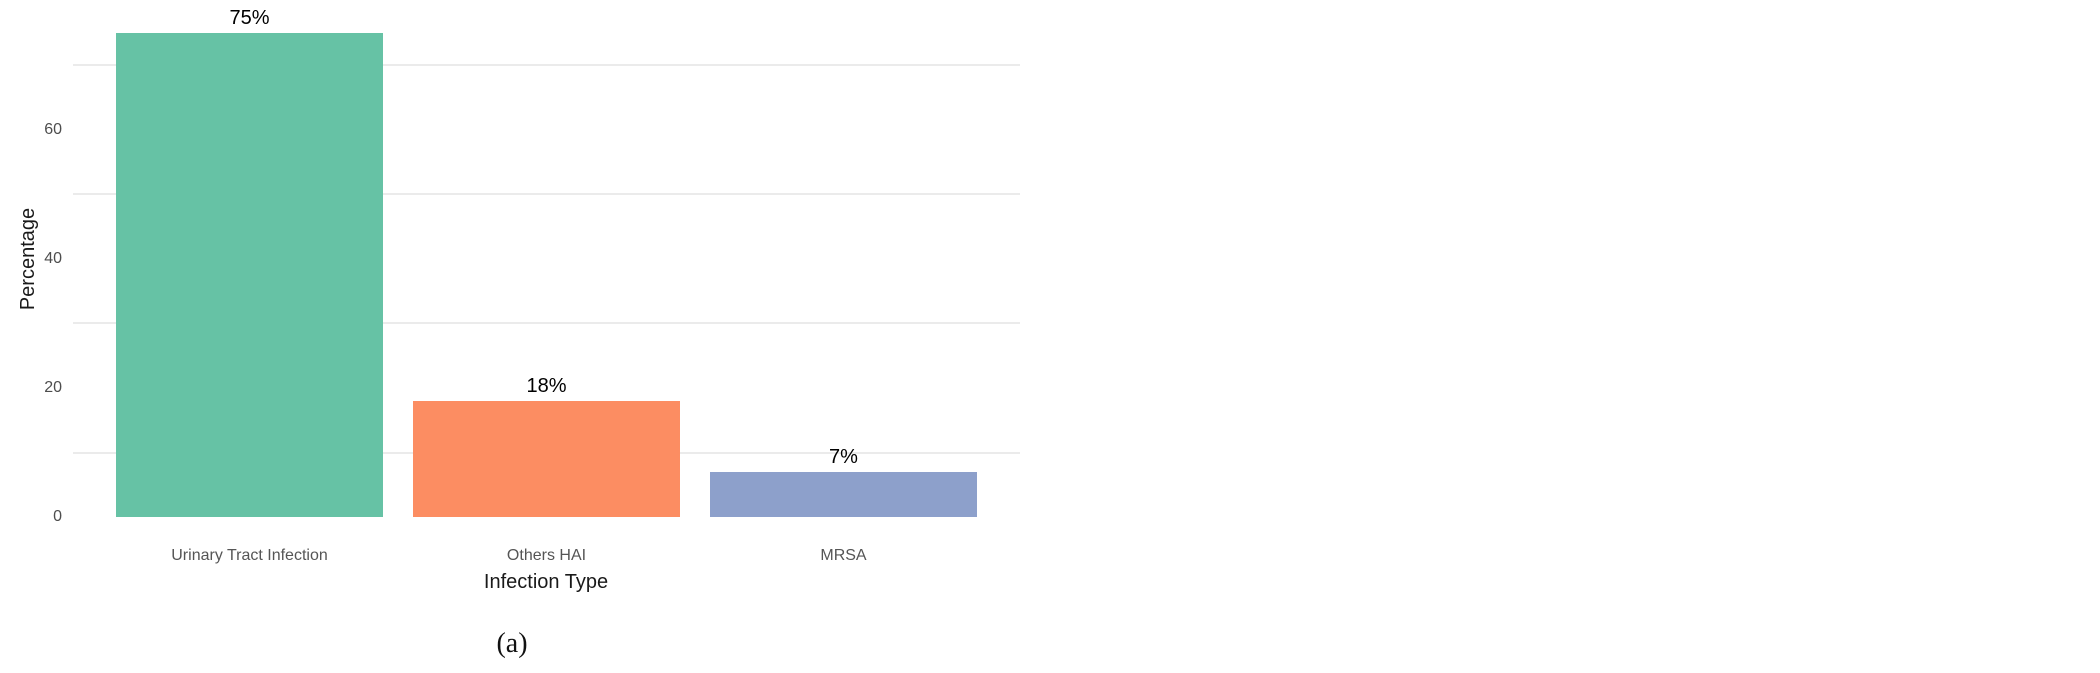 This screenshot has width=2100, height=673. Describe the element at coordinates (843, 494) in the screenshot. I see `bar-mrsa` at that location.